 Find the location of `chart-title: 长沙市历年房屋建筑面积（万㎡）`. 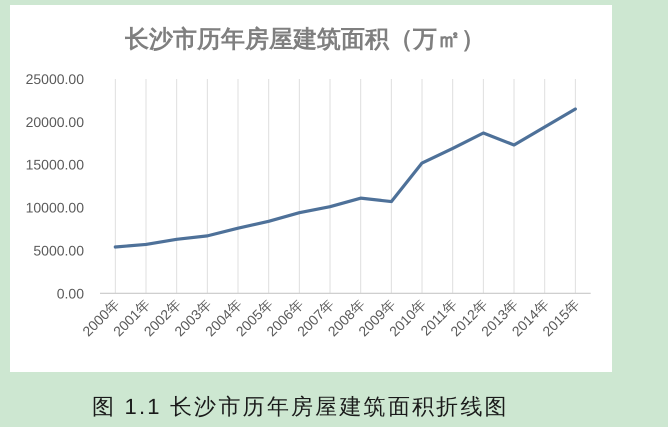

chart-title: 长沙市历年房屋建筑面积（万㎡） is located at coordinates (304, 38).